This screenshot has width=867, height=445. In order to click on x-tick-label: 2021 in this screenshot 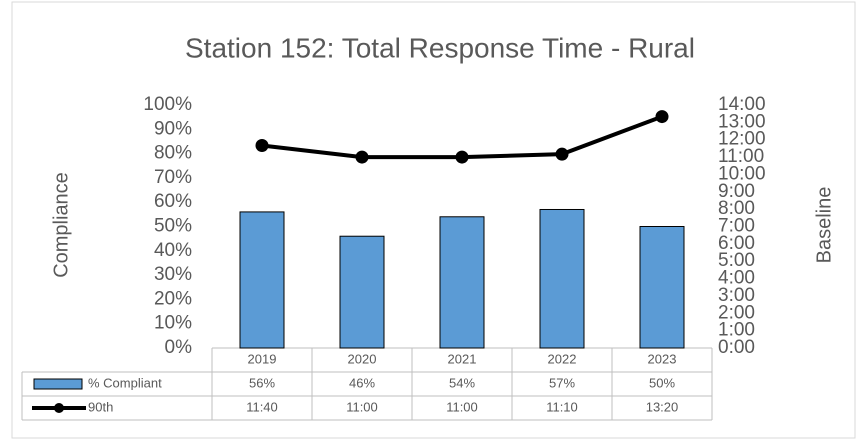, I will do `click(462, 358)`.